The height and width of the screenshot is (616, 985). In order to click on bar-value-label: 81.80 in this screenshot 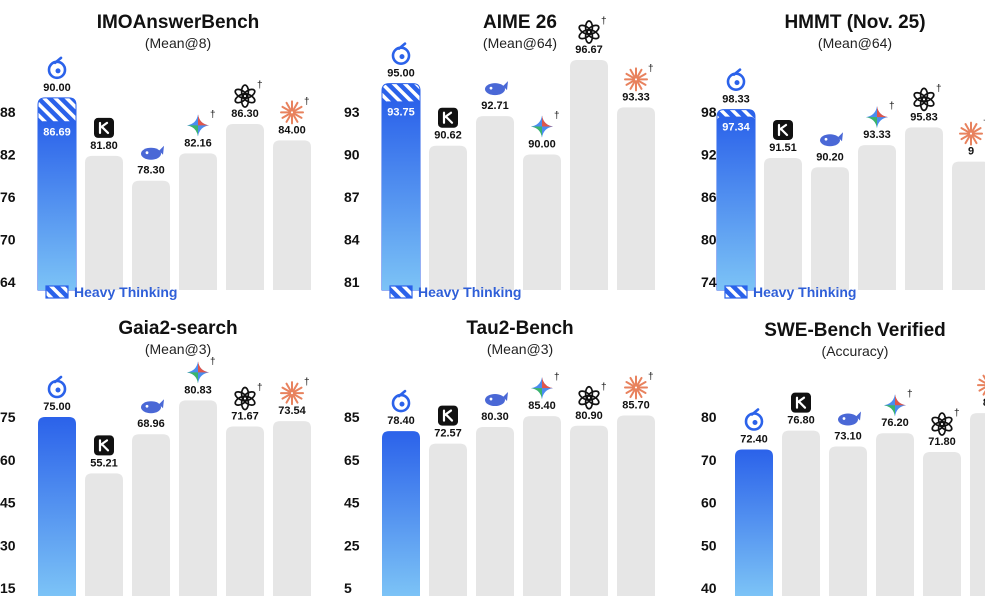, I will do `click(104, 146)`.